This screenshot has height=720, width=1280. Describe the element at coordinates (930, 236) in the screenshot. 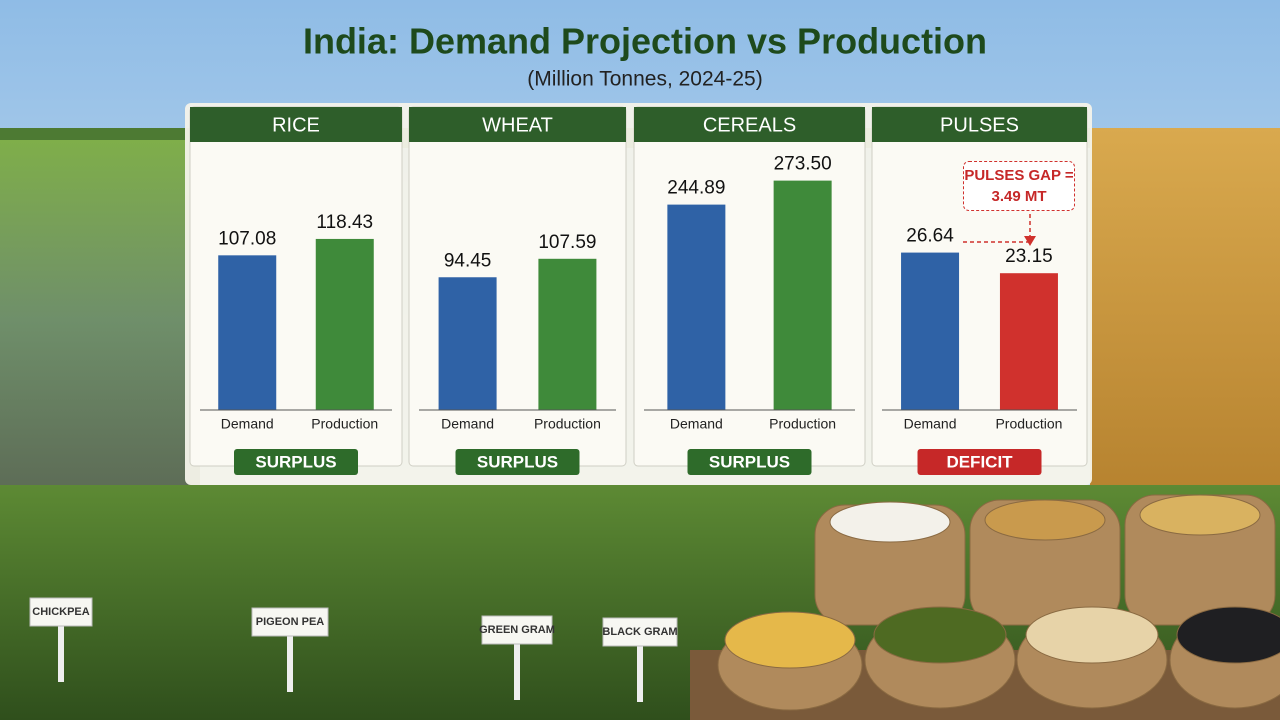

I see `value-label: 26.64` at that location.